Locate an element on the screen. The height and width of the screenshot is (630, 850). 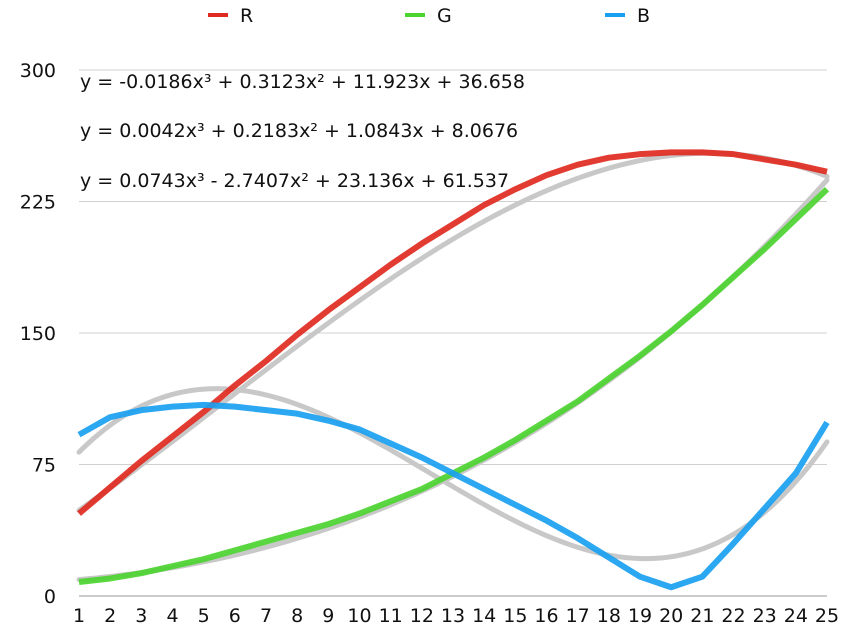
x-tick-label: 20 is located at coordinates (671, 616).